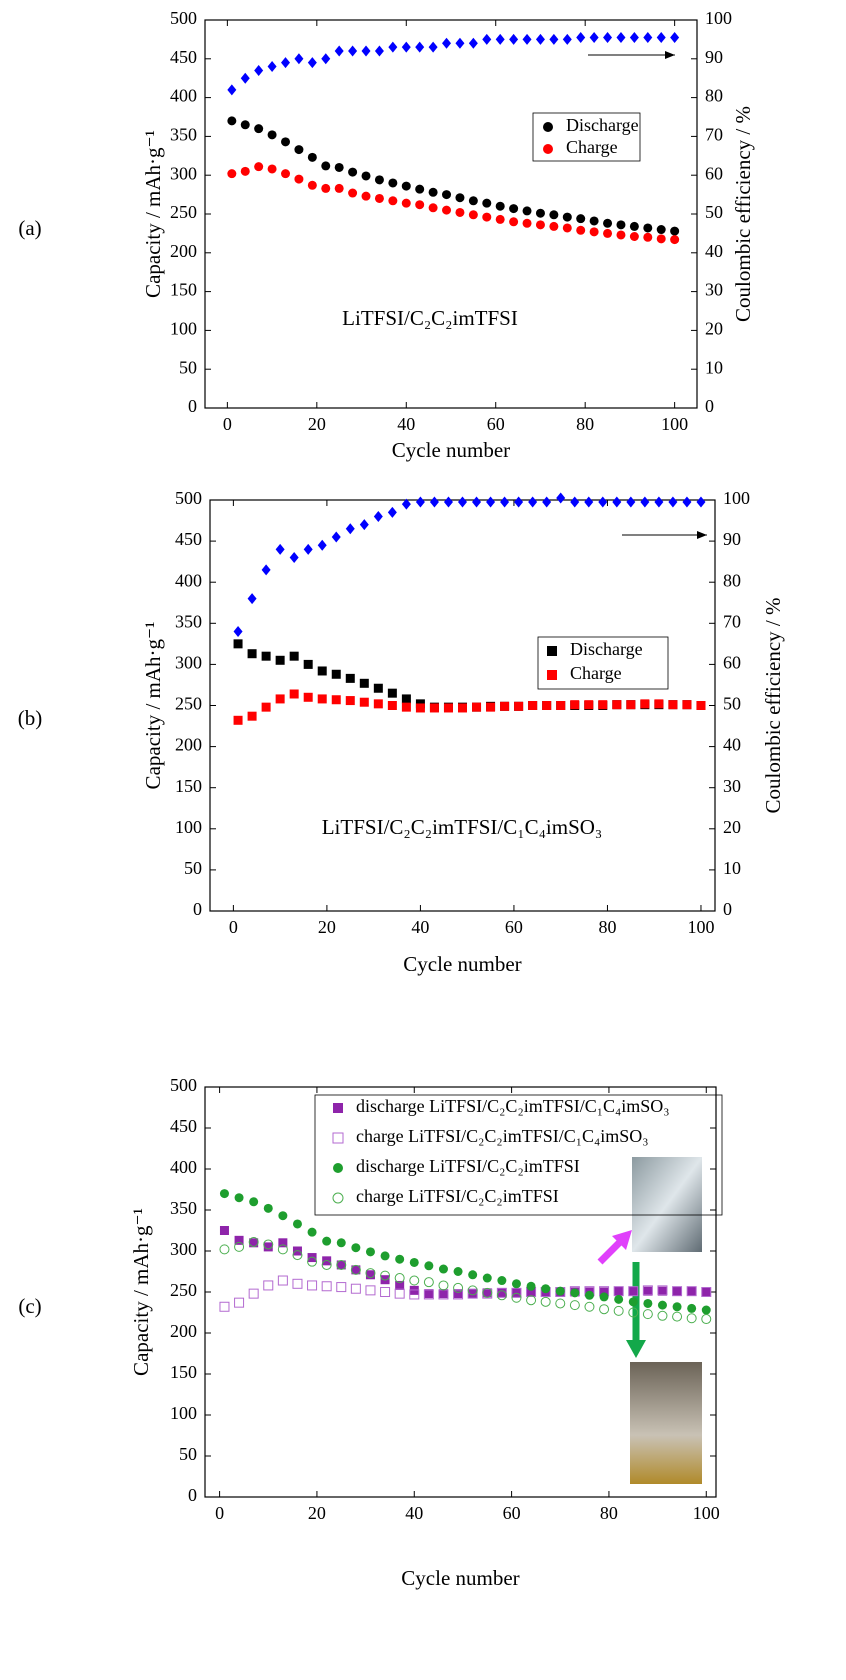 Image resolution: width=846 pixels, height=1680 pixels. What do you see at coordinates (183, 96) in the screenshot?
I see `y-tick-label: 400` at bounding box center [183, 96].